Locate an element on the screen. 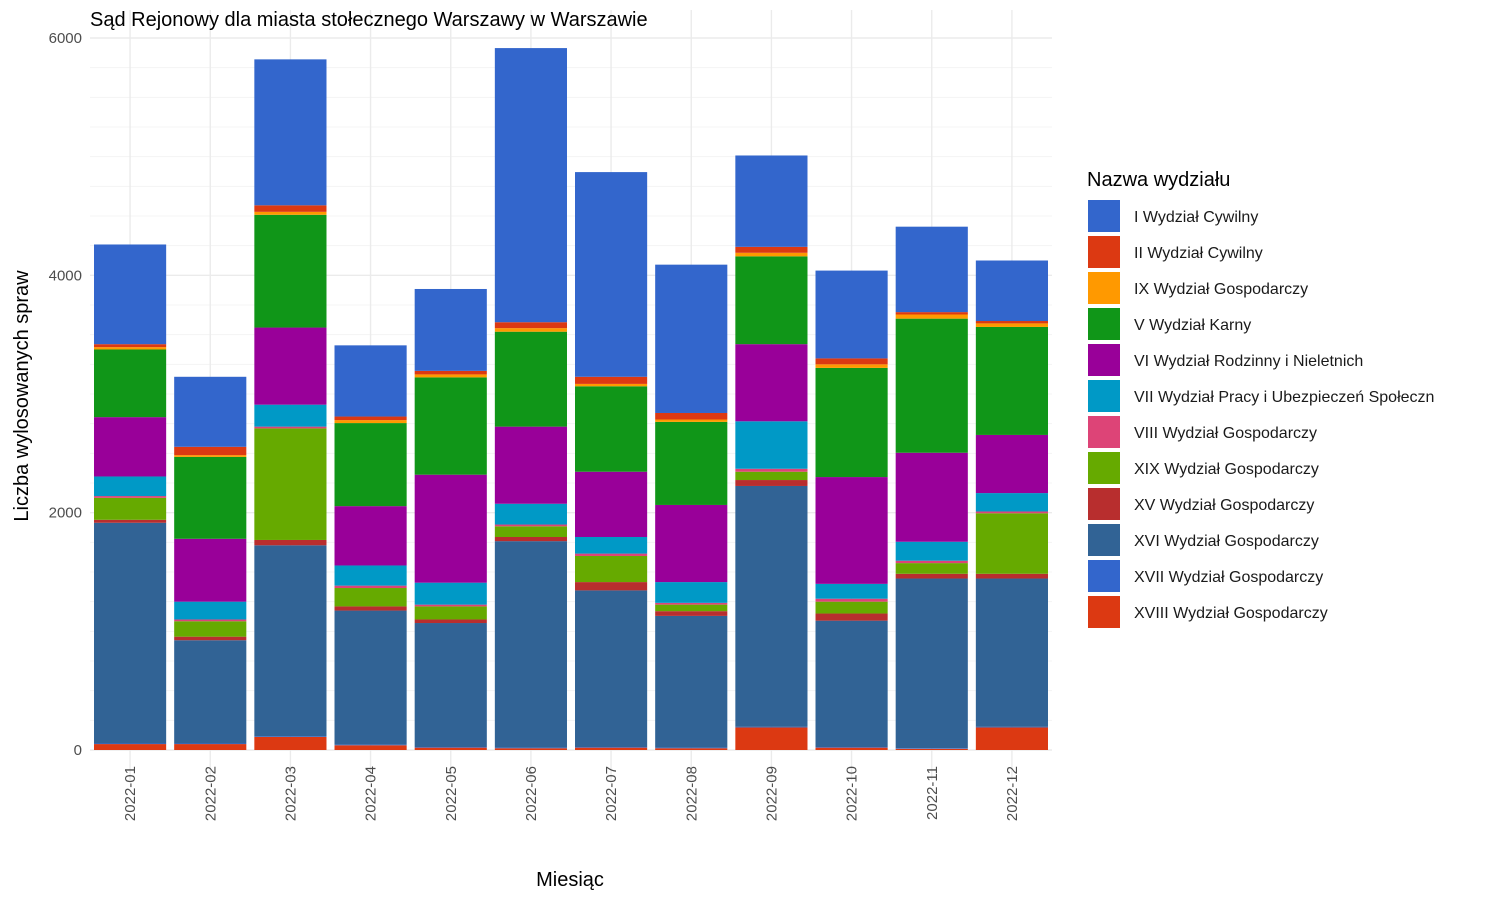 The image size is (1500, 900). legend-item: V Wydział Karny is located at coordinates (1169, 324).